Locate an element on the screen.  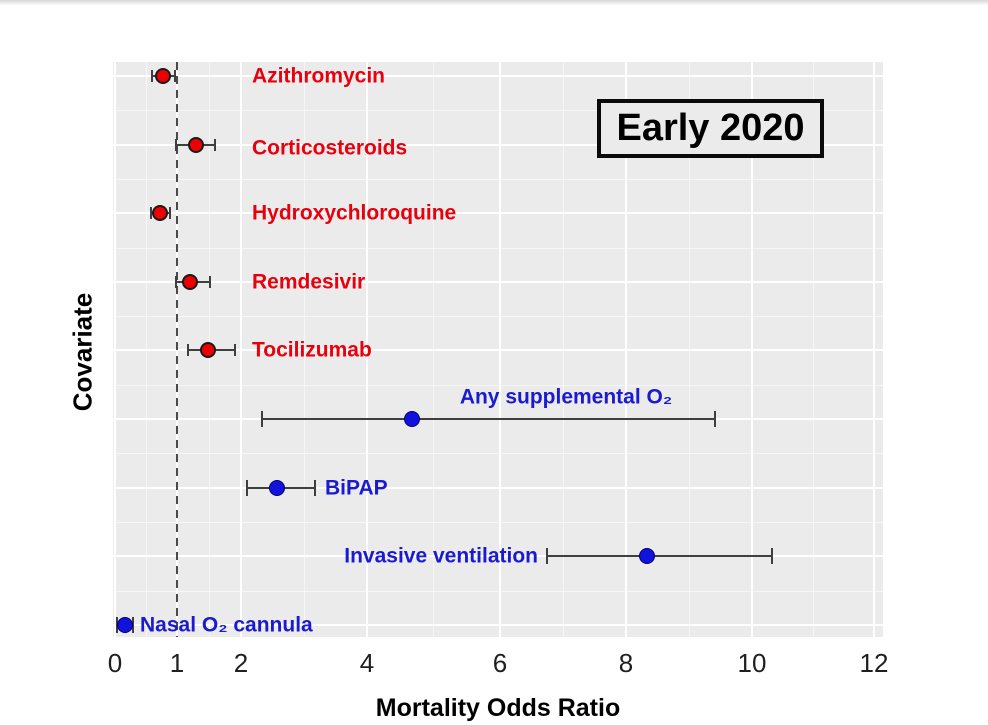
x-axis-title: Mortality Odds Ratio is located at coordinates (498, 708).